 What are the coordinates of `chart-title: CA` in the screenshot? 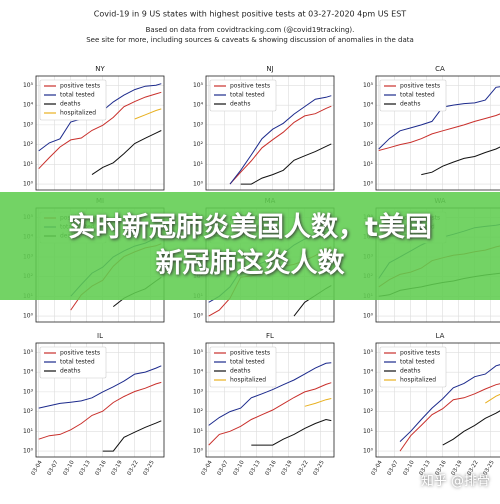 It's located at (440, 69).